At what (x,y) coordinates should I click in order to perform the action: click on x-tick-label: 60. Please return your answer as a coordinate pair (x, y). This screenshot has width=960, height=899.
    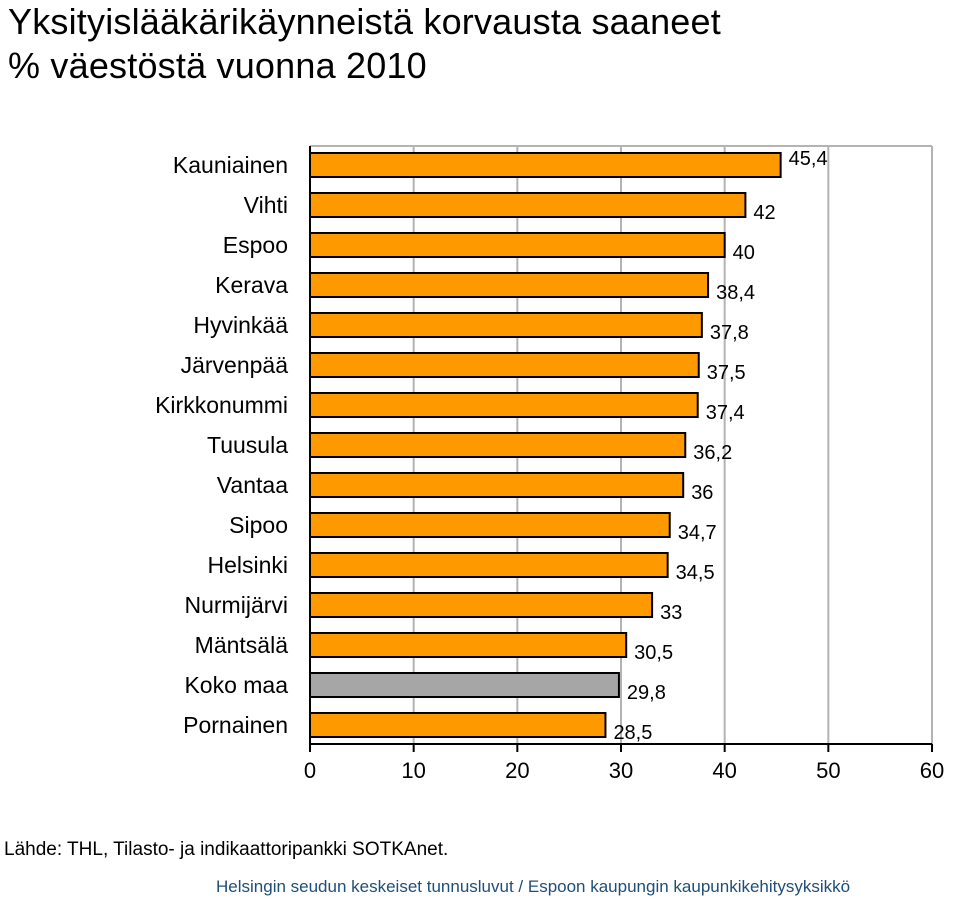
    Looking at the image, I should click on (932, 770).